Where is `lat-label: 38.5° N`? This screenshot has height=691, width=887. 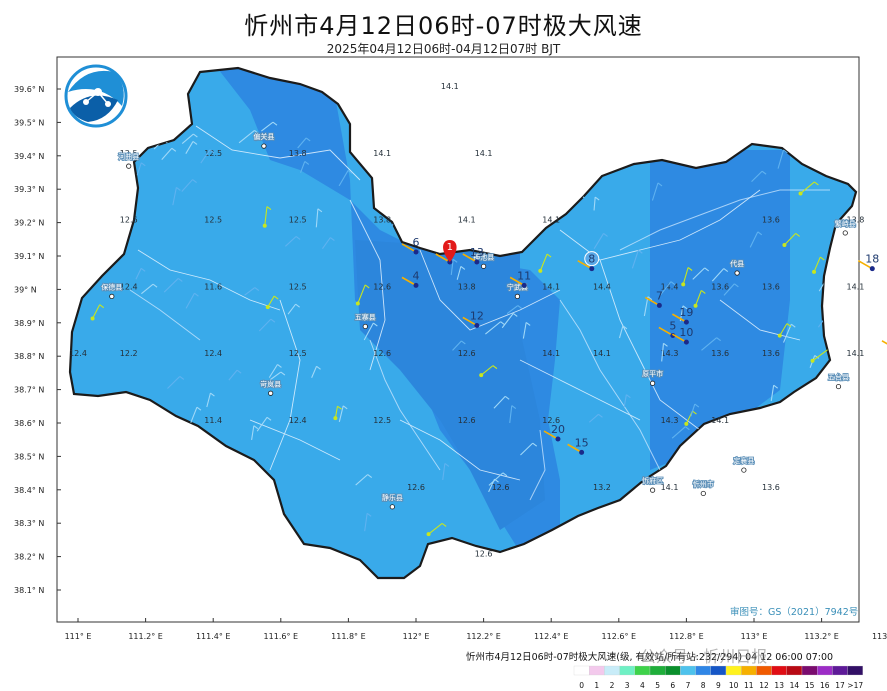 lat-label: 38.5° N is located at coordinates (29, 456).